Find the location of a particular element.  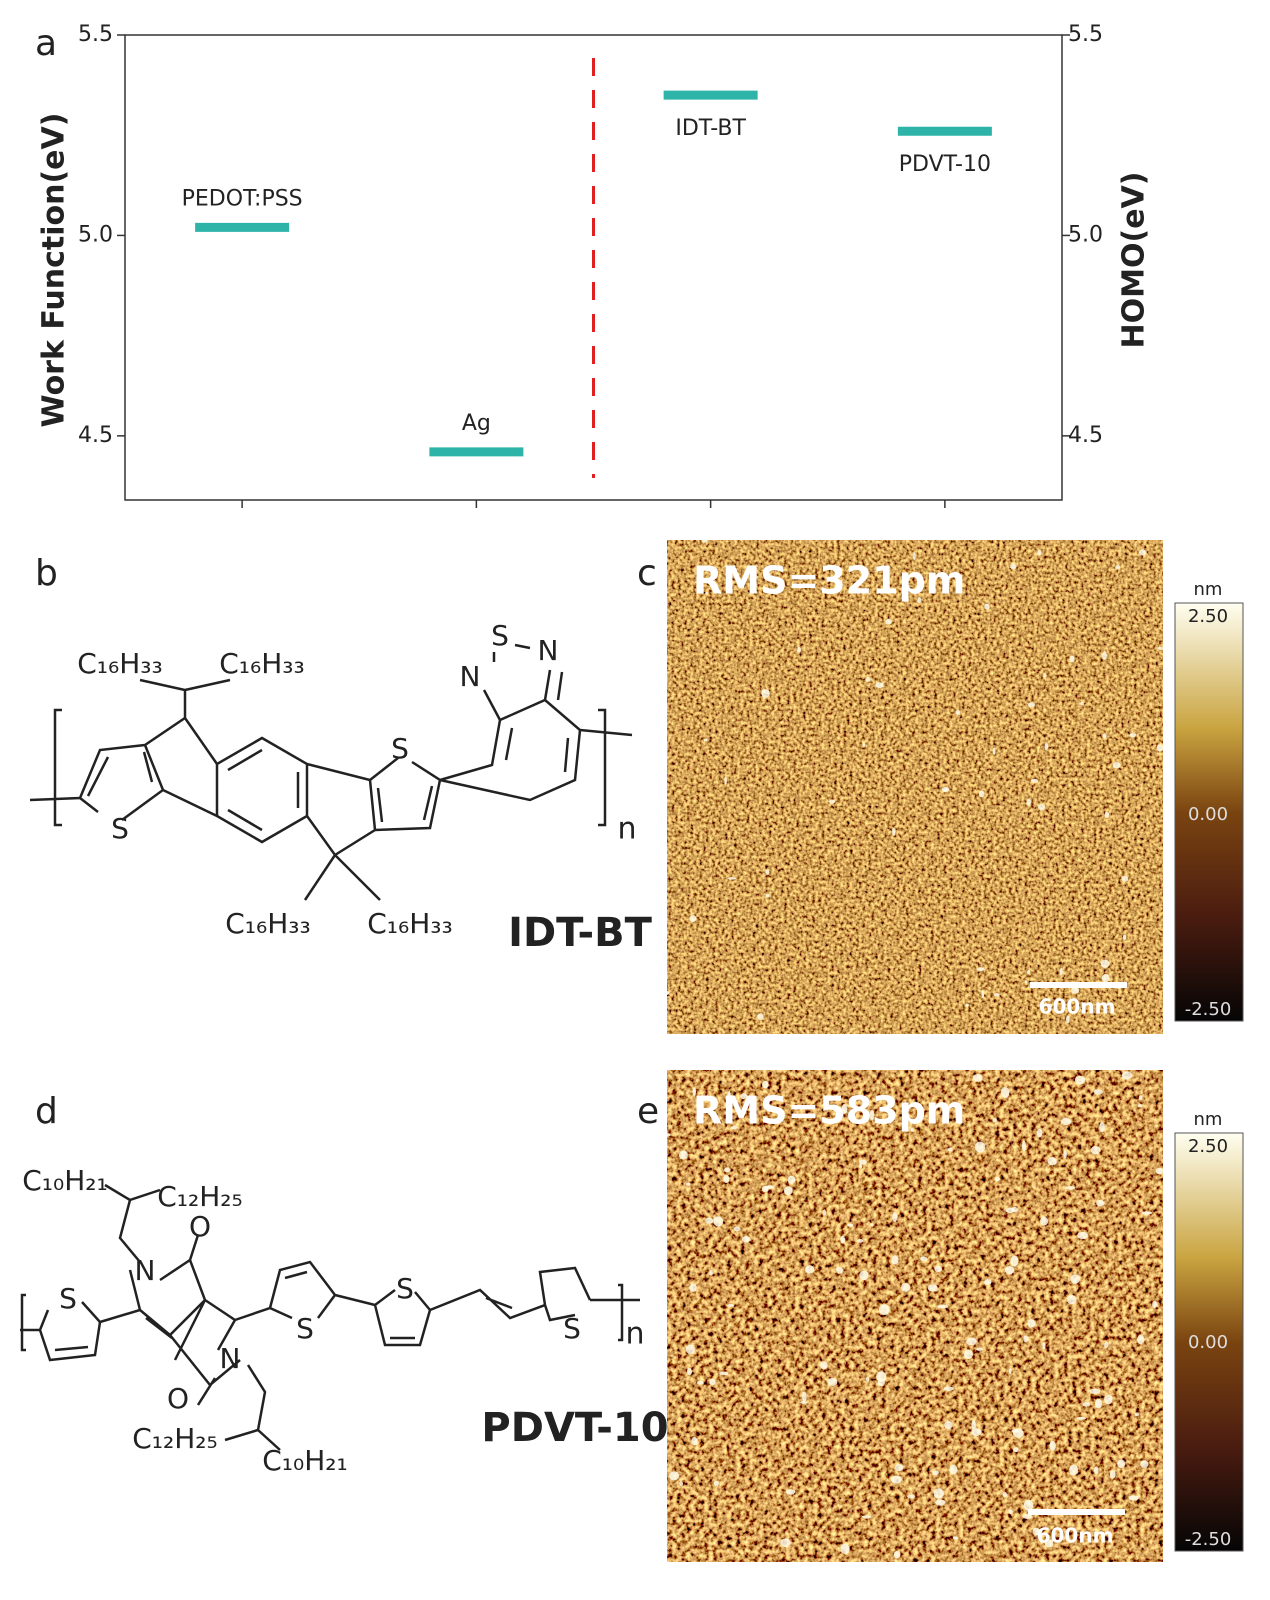

polymer-name: IDT-BT is located at coordinates (580, 933).